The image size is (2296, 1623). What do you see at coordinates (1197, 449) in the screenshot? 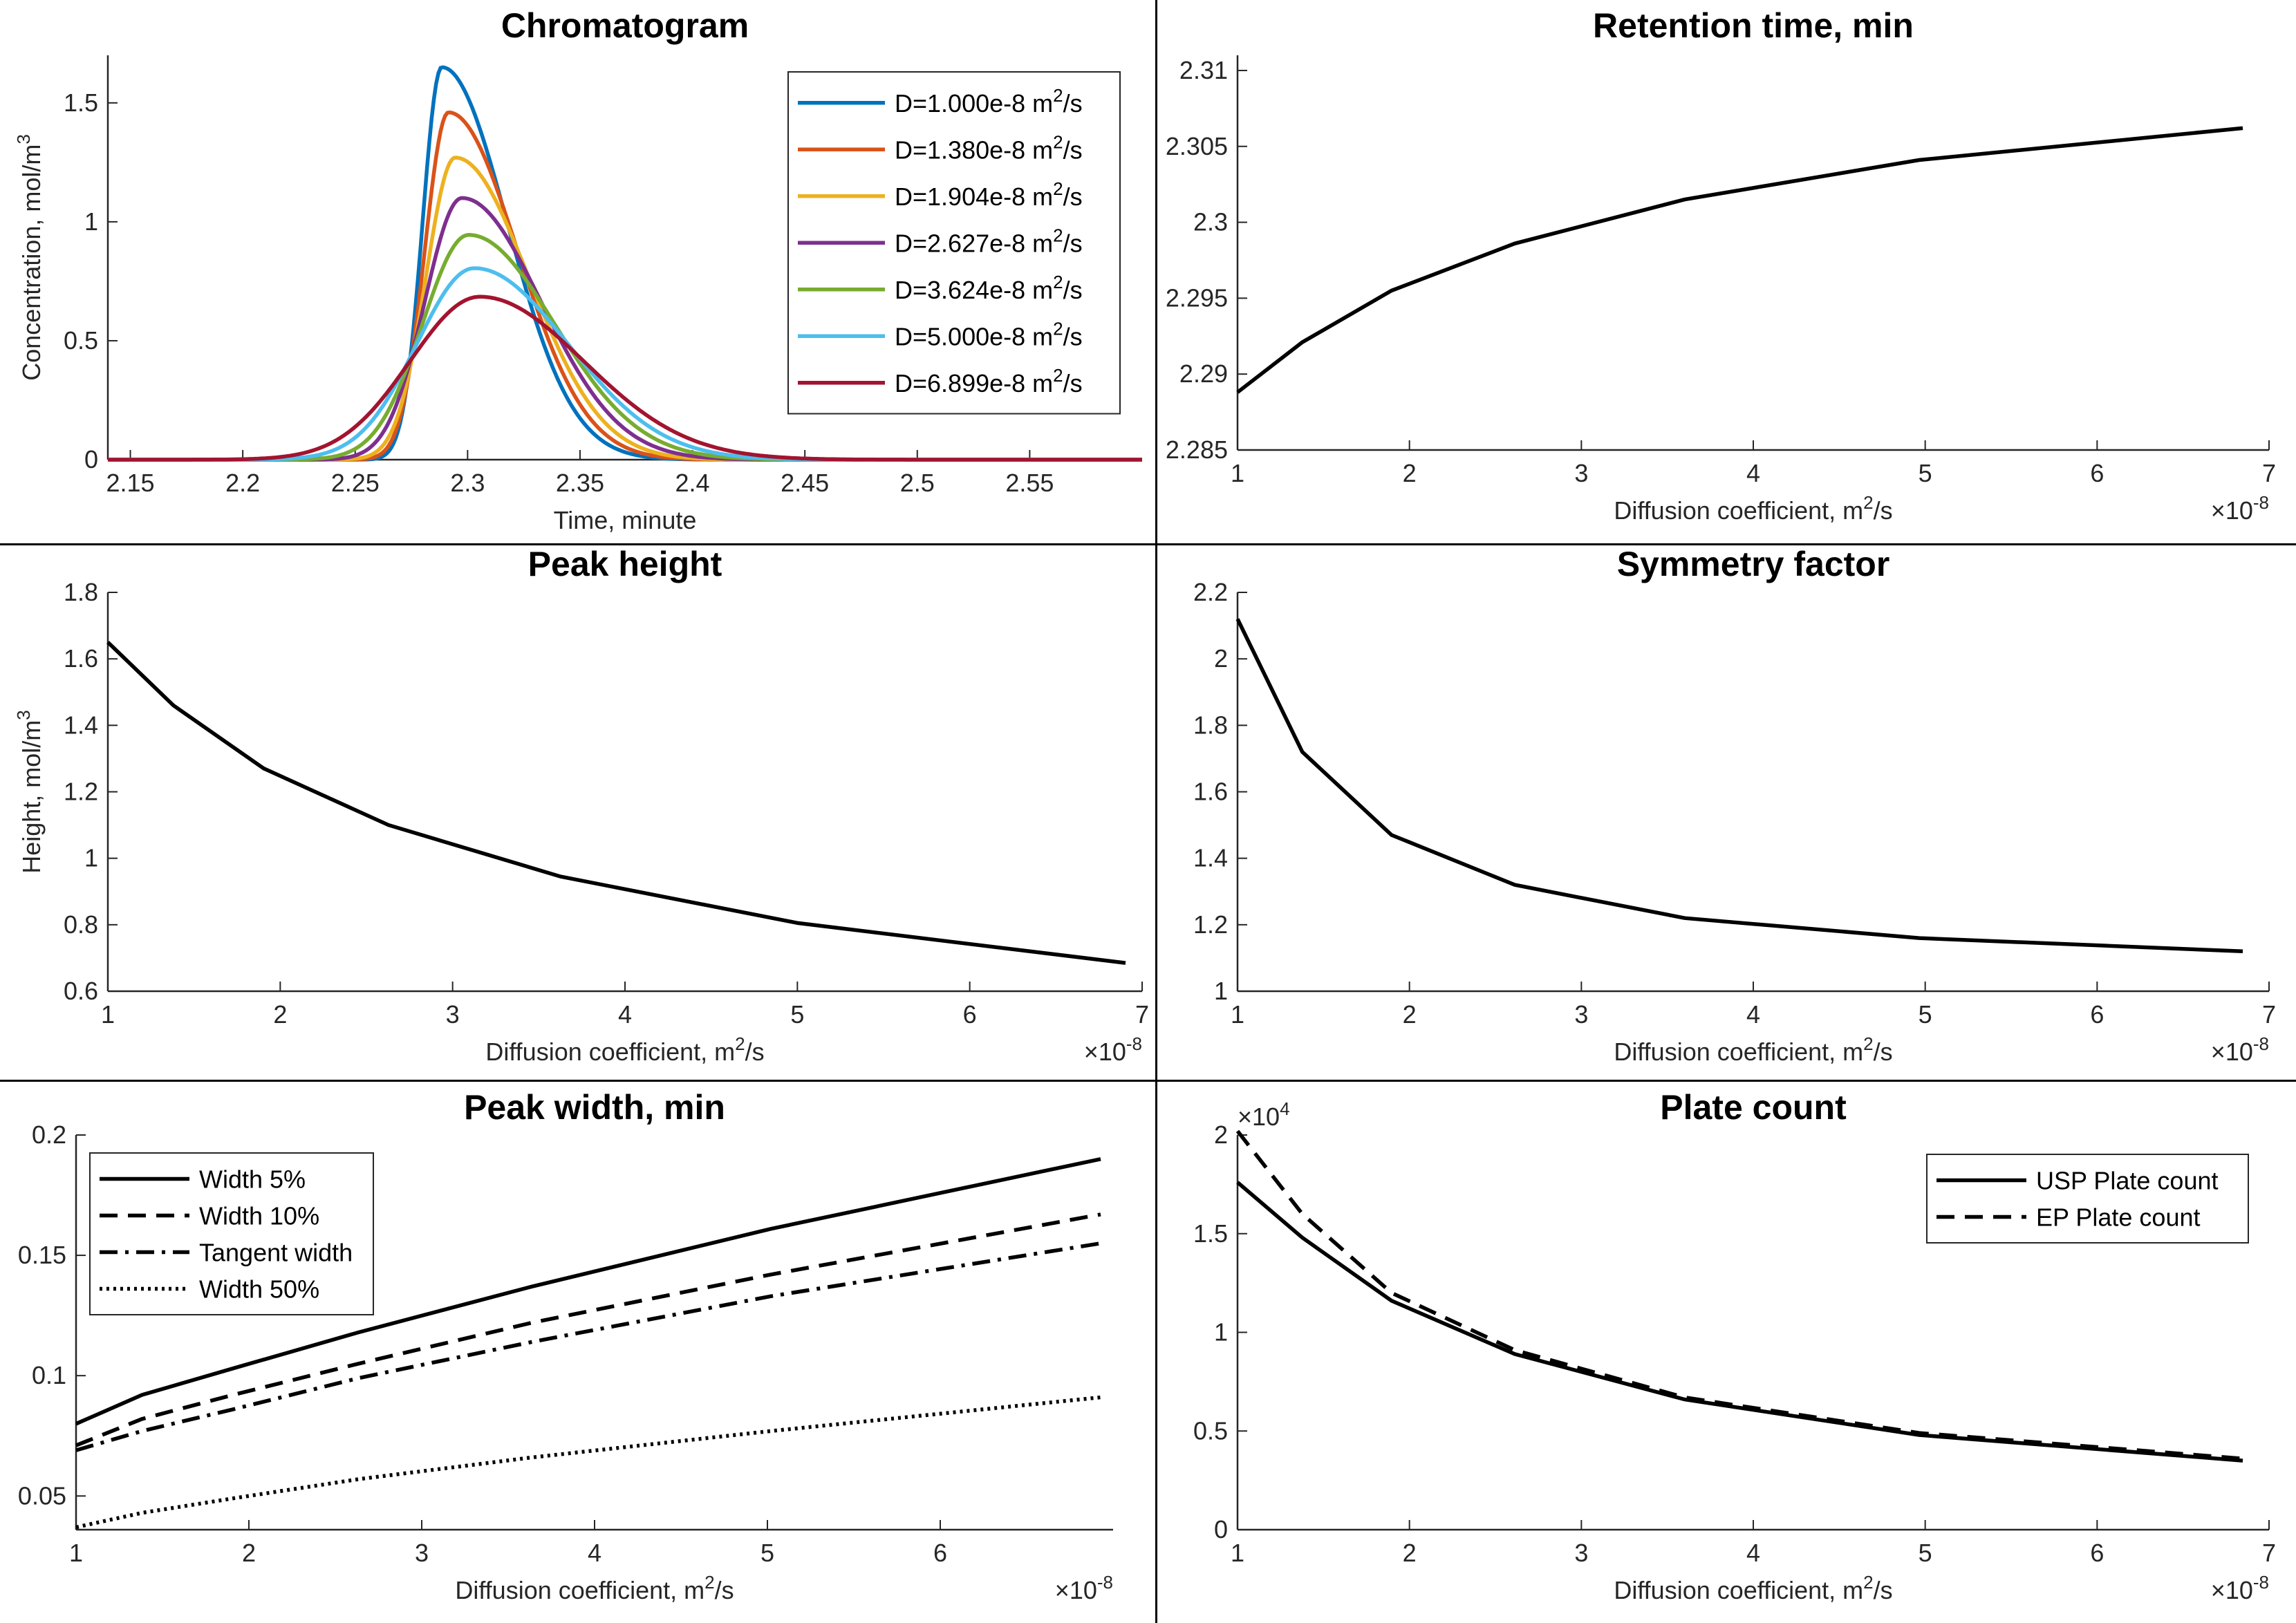
I see `y-tick-label: 2.285` at bounding box center [1197, 449].